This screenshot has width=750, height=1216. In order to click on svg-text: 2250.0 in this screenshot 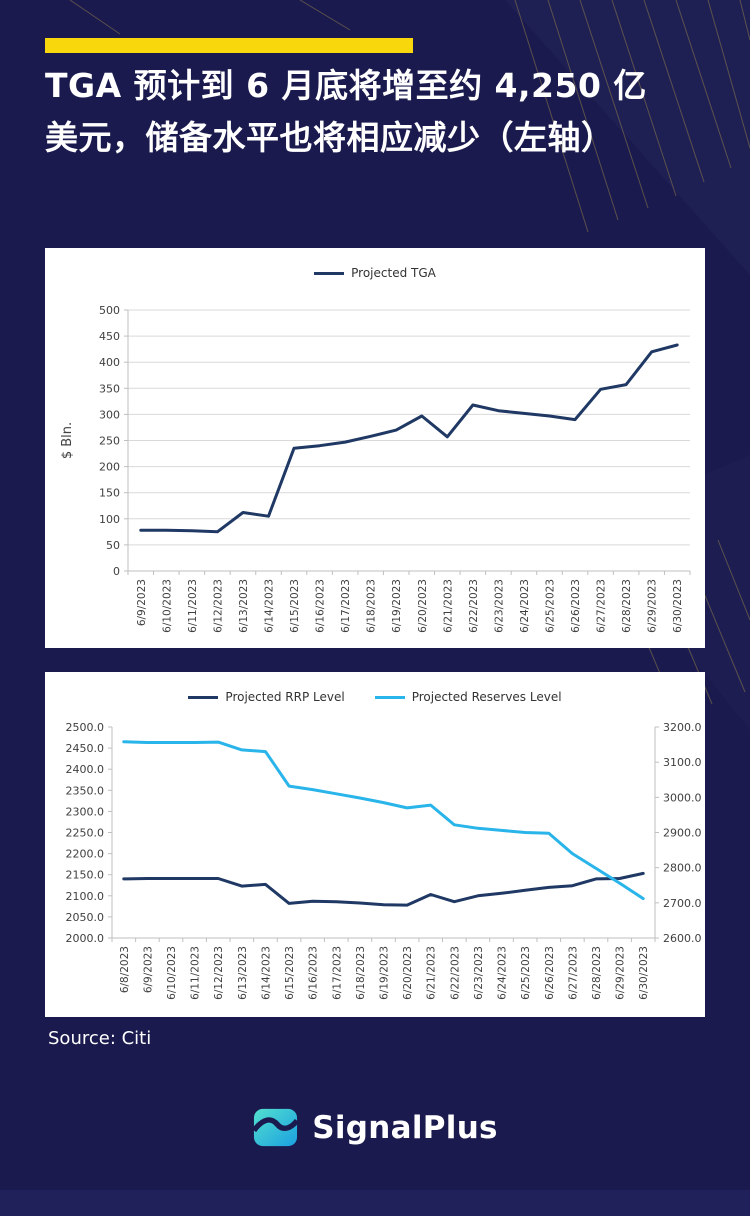, I will do `click(85, 833)`.